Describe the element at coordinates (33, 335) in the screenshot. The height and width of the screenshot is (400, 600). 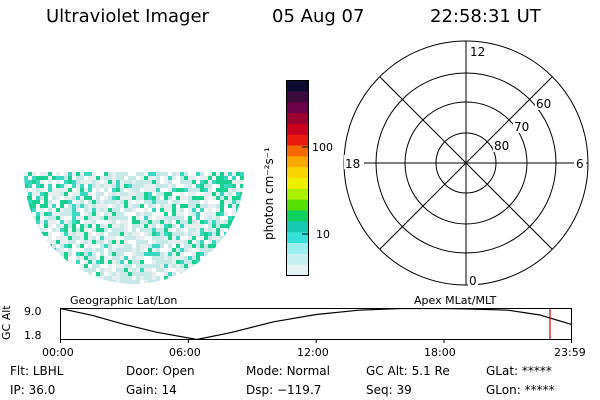
I see `y-tick-low: 1.8` at that location.